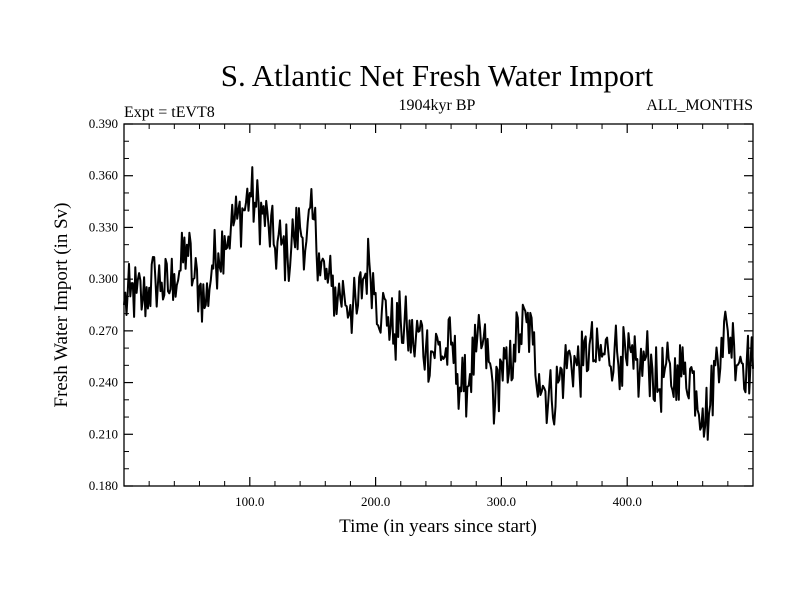 This screenshot has width=800, height=600. I want to click on y-tick-label: 0.240, so click(103, 382).